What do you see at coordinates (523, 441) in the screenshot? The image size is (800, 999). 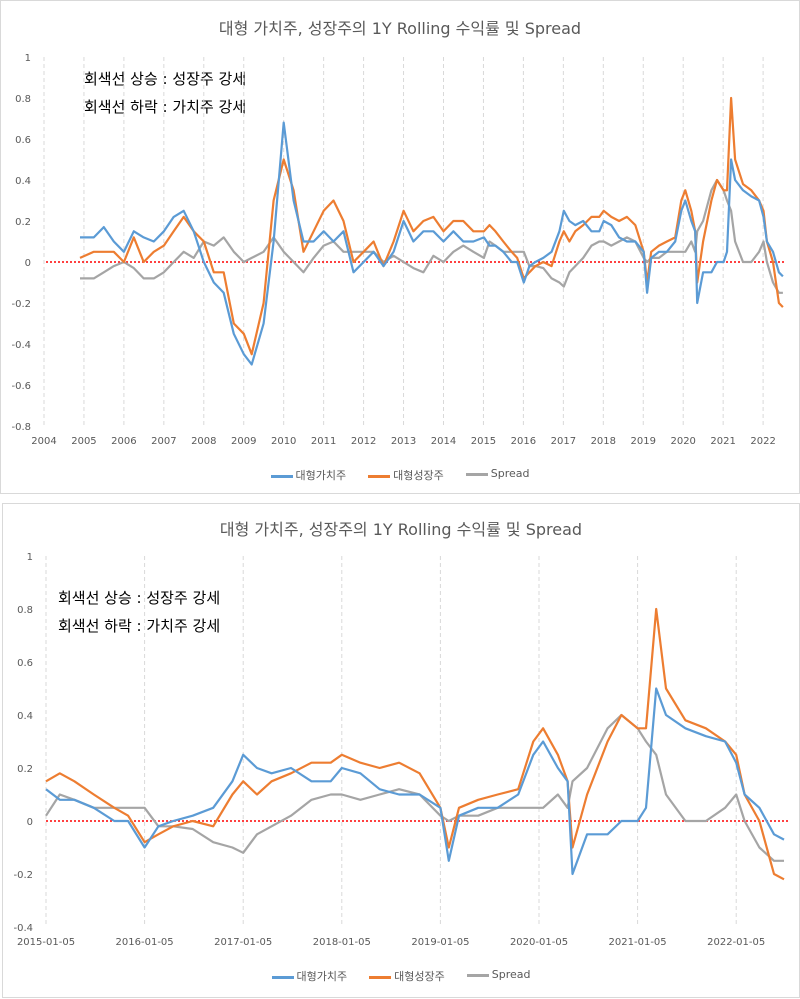 I see `x-tick-label: 2016` at bounding box center [523, 441].